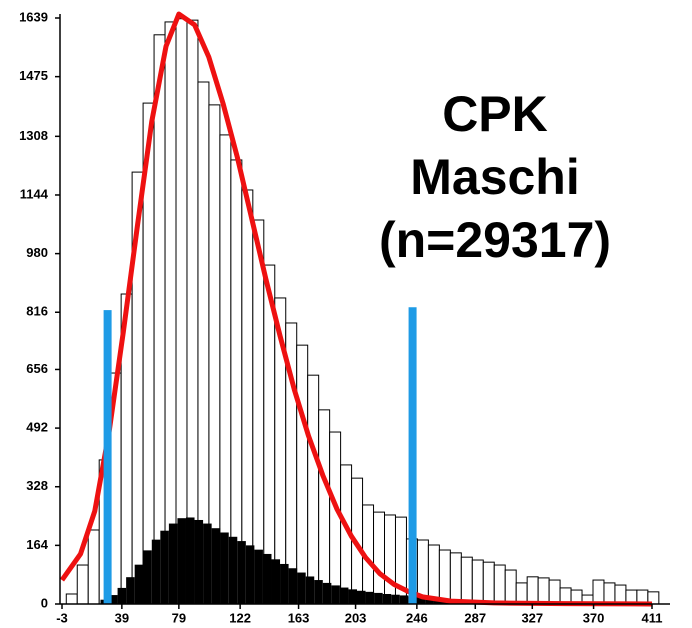 Image resolution: width=692 pixels, height=628 pixels. What do you see at coordinates (417, 617) in the screenshot?
I see `x-tick-label: 246` at bounding box center [417, 617].